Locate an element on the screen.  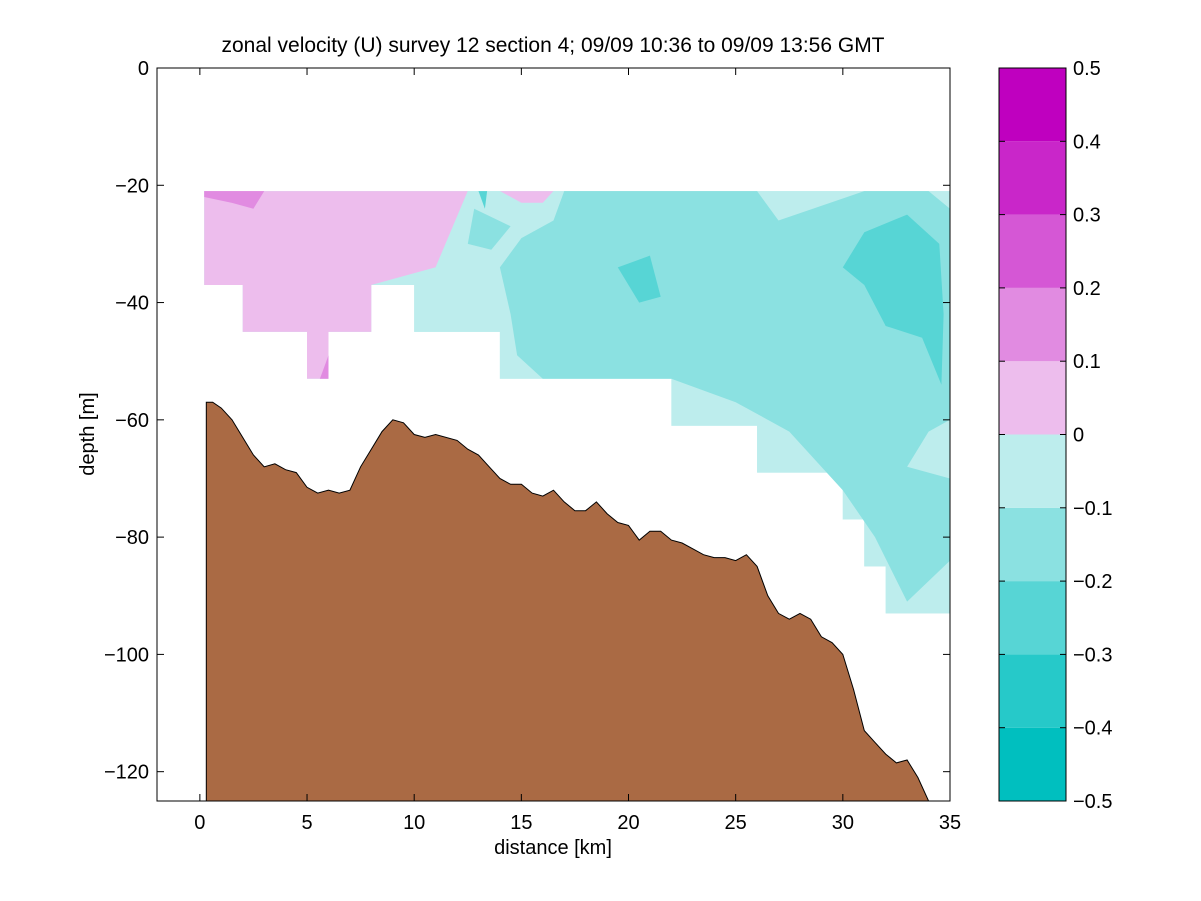
y-tick-label: −60 is located at coordinates (132, 421).